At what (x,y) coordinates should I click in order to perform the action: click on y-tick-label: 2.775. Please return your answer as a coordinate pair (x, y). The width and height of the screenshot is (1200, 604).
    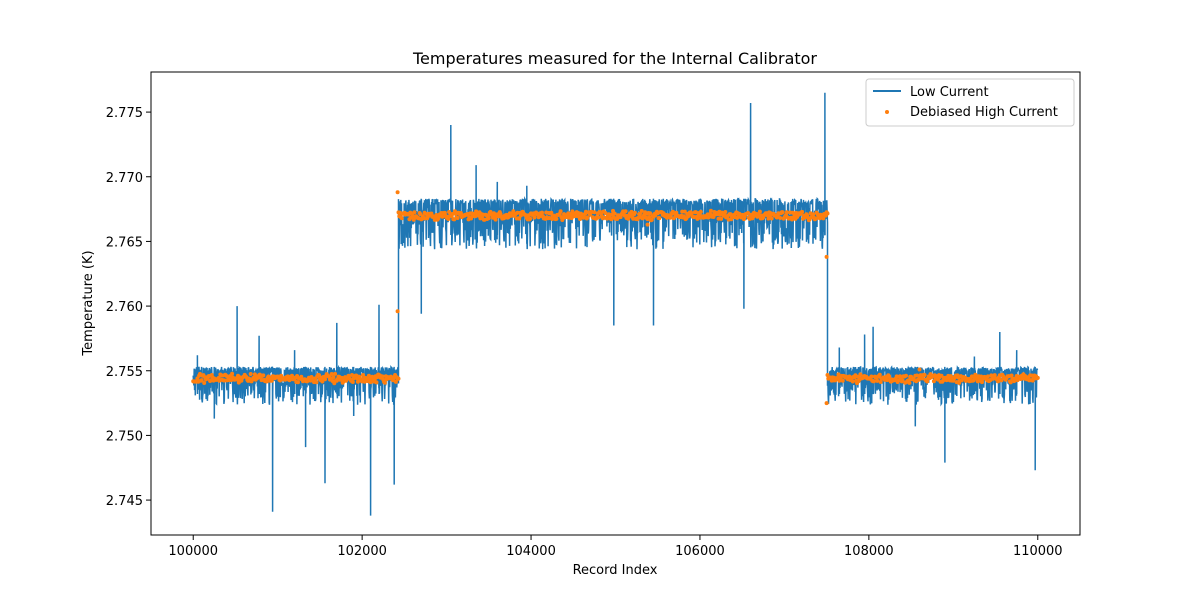
    Looking at the image, I should click on (124, 113).